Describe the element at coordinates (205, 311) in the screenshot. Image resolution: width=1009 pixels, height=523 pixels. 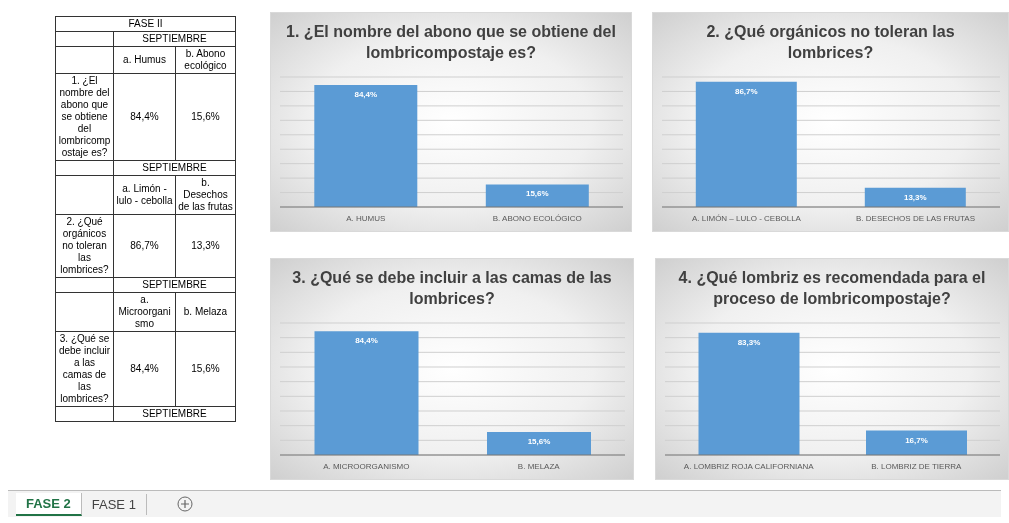
I see `text: b. Melaza` at that location.